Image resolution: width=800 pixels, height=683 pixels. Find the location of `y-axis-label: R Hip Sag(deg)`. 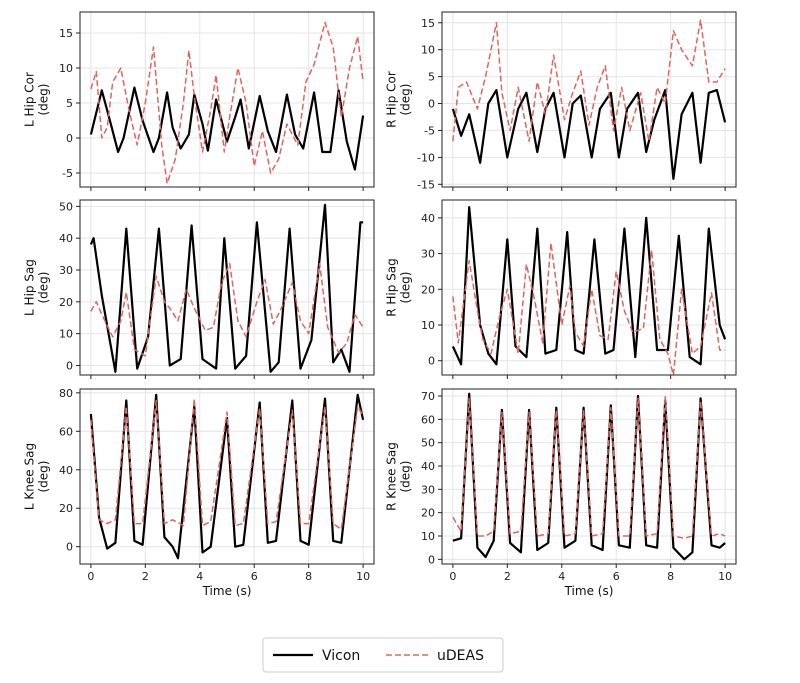

y-axis-label: R Hip Sag(deg) is located at coordinates (399, 287).